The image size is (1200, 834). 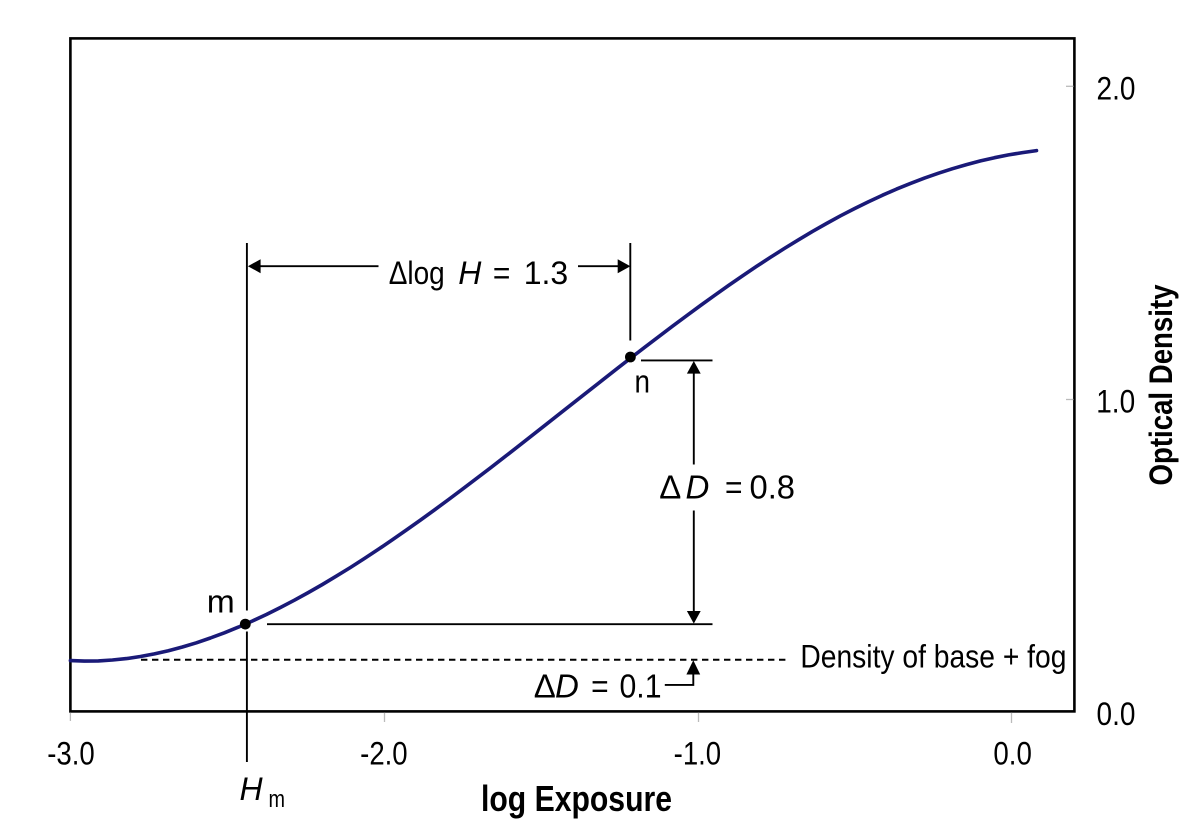 What do you see at coordinates (933, 657) in the screenshot?
I see `svg-text: Density of base + fog` at bounding box center [933, 657].